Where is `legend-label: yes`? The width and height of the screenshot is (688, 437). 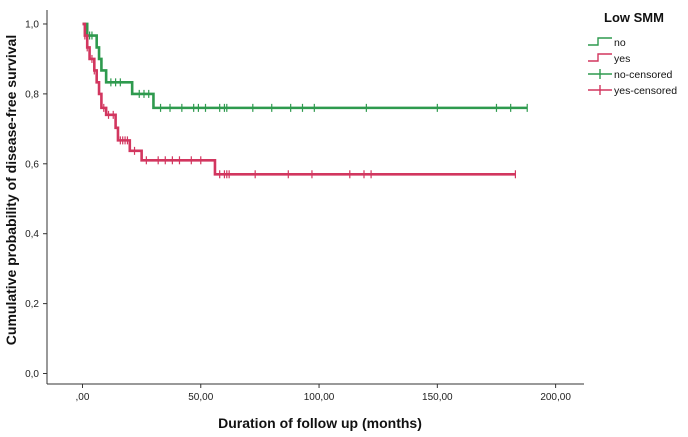 legend-label: yes is located at coordinates (622, 59).